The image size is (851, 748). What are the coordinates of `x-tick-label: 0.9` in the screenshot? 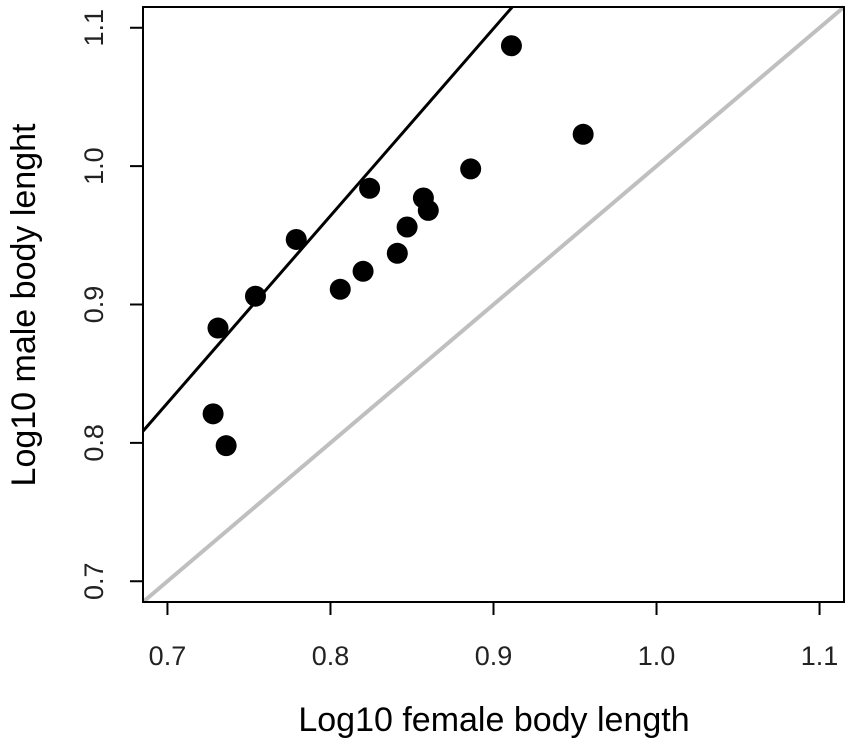 It's located at (494, 656).